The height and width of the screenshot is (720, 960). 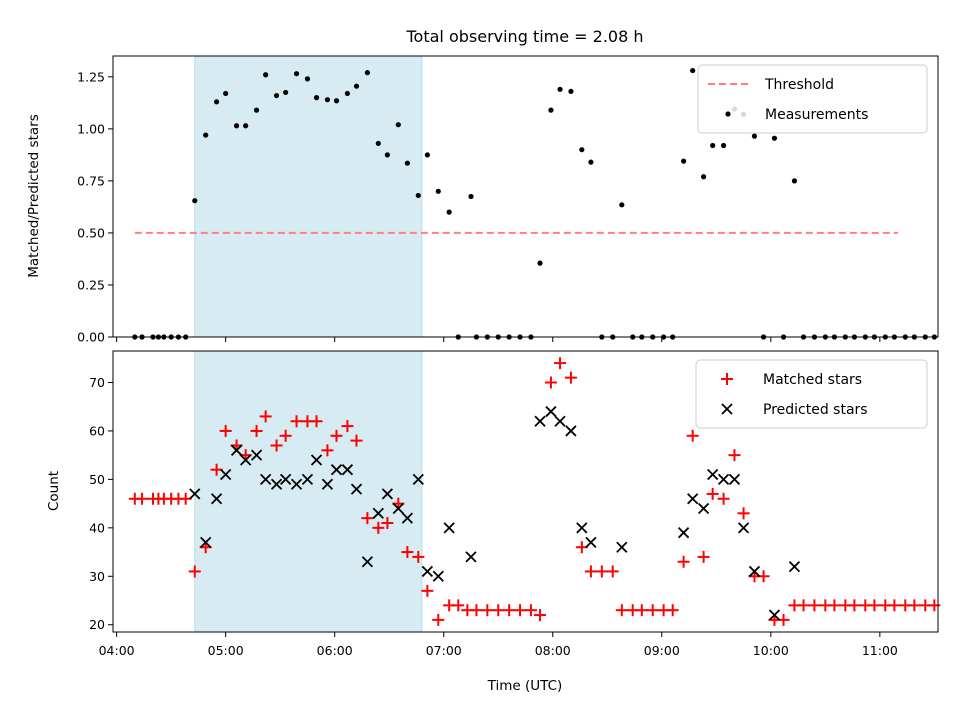 I want to click on legend-box, so click(x=812, y=99).